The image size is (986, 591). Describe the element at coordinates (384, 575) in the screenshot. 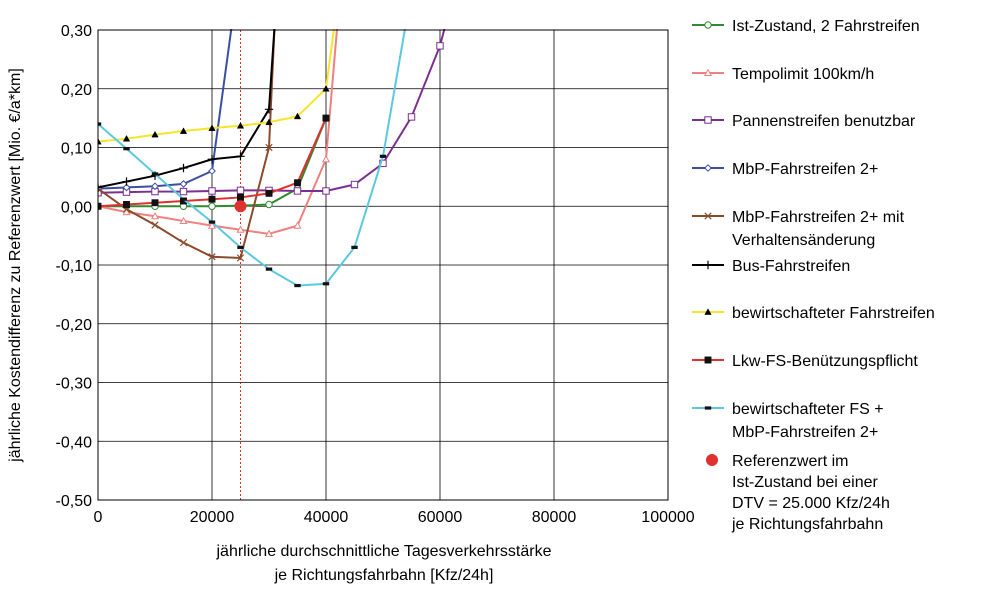

I see `x-axis-label-line2: je Richtungsfahrbahn [Kfz/24h]` at that location.